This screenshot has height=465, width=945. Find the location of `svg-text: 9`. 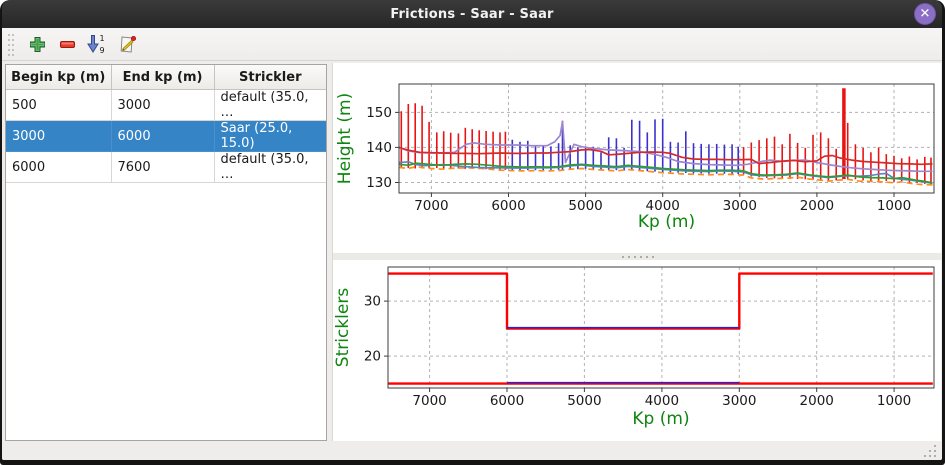

svg-text: 9 is located at coordinates (102, 50).